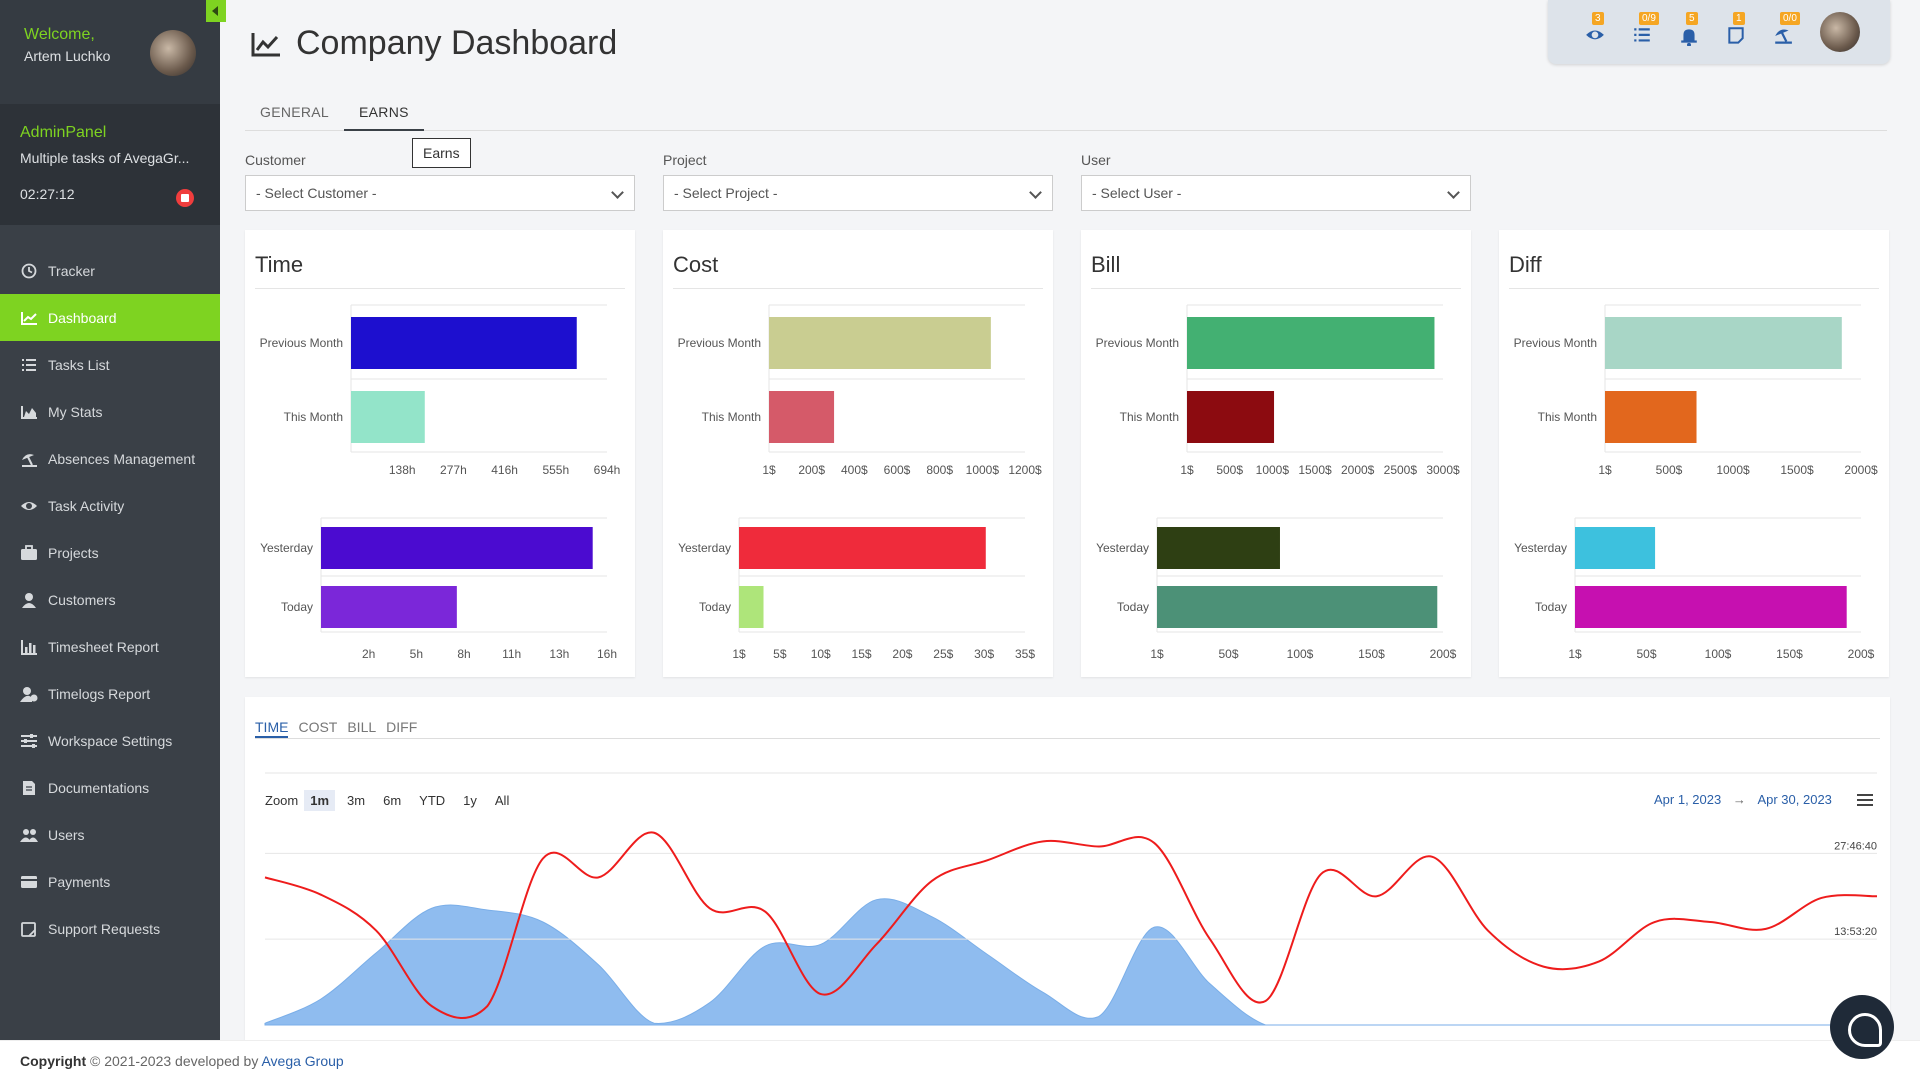 The height and width of the screenshot is (1080, 1920). Describe the element at coordinates (939, 470) in the screenshot. I see `tick-label: 800$` at that location.